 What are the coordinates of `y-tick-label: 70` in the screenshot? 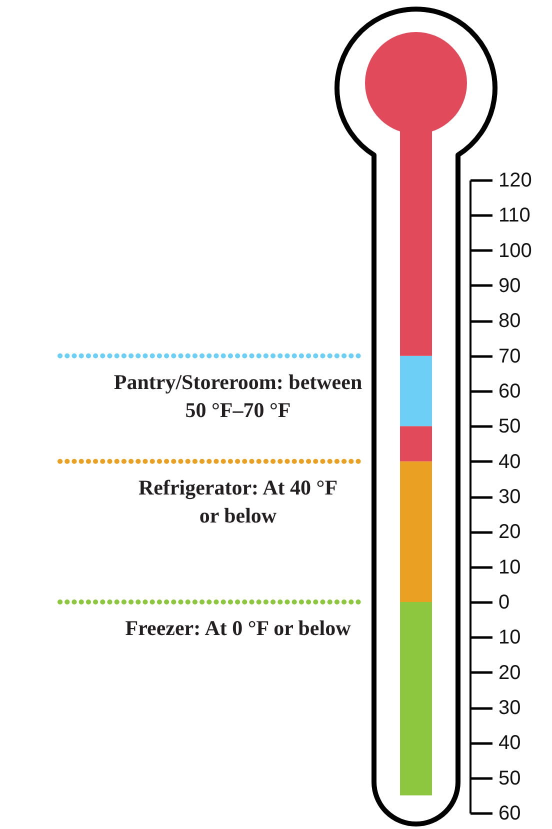 It's located at (509, 356).